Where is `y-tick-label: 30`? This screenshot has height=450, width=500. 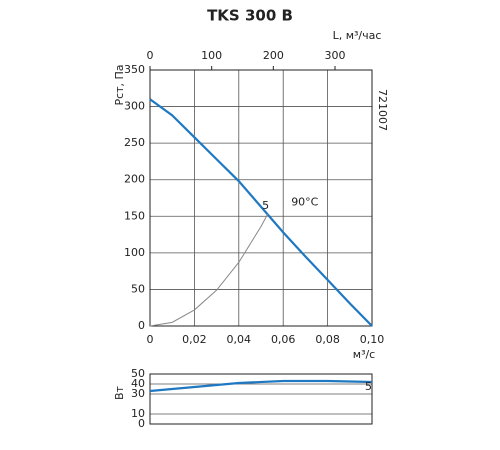 y-tick-label: 30 is located at coordinates (138, 393).